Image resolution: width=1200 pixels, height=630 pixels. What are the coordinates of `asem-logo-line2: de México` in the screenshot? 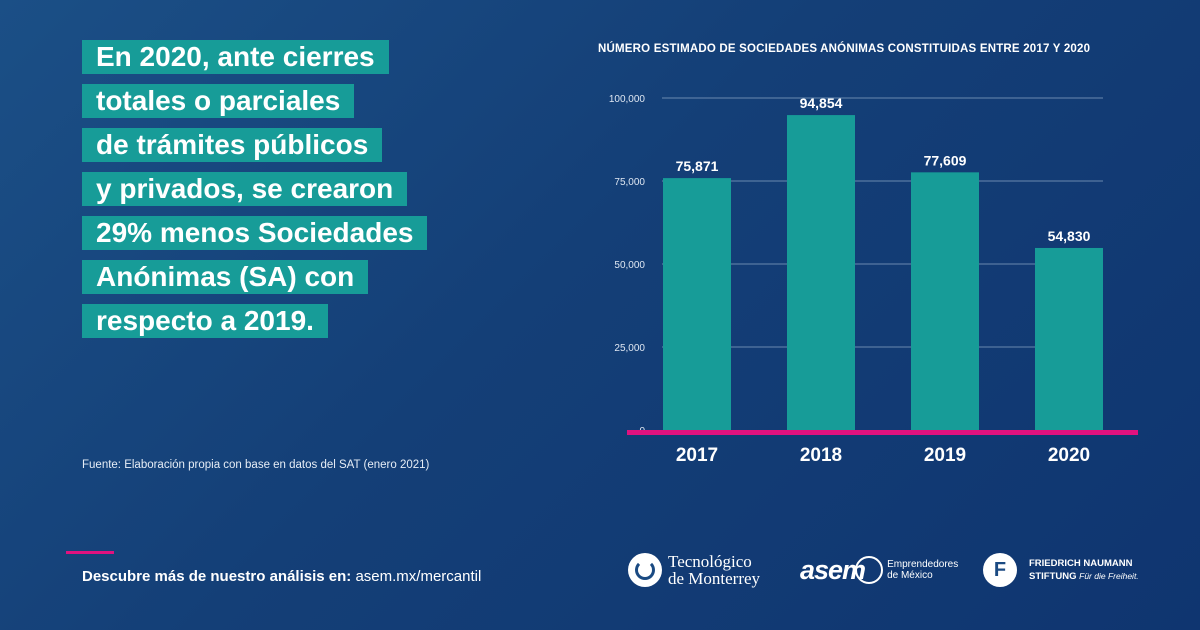 It's located at (910, 575).